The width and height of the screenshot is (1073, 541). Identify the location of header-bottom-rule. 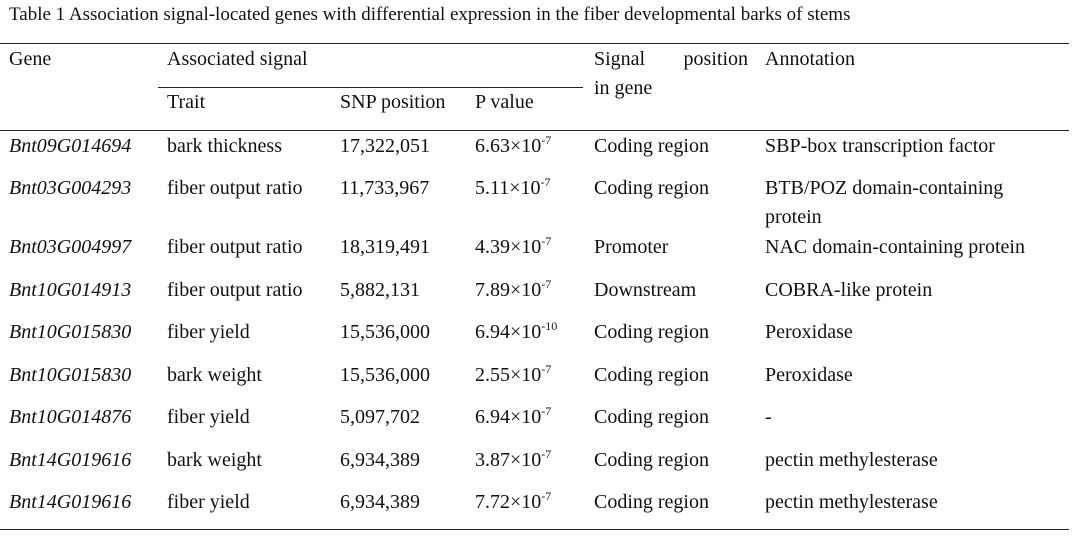
(534, 130).